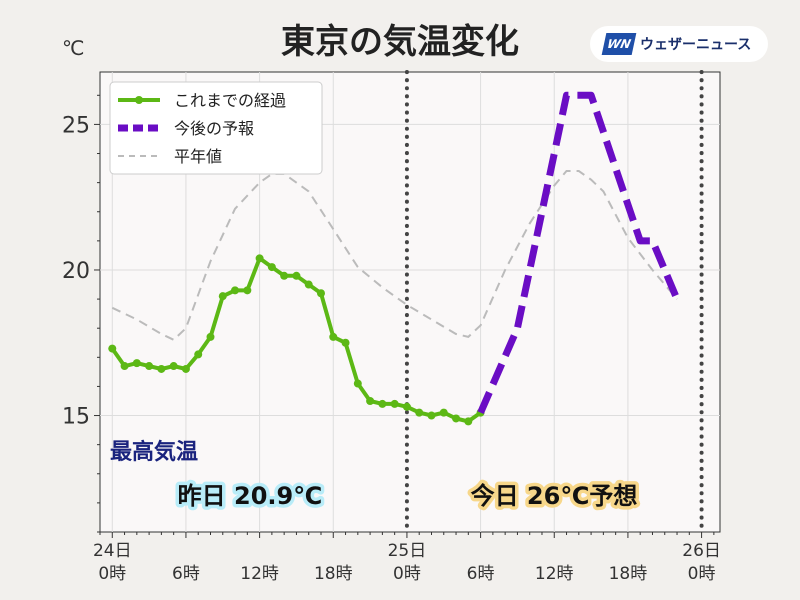 The height and width of the screenshot is (600, 800). Describe the element at coordinates (250, 496) in the screenshot. I see `annotation-yesterday: 昨日 20.9℃` at that location.